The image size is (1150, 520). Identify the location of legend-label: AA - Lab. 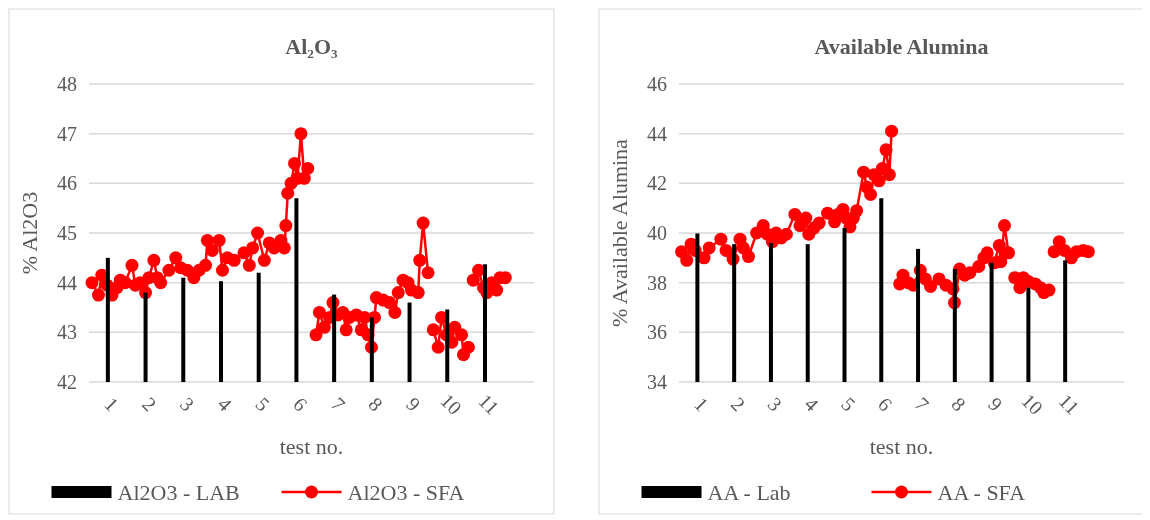
(749, 492).